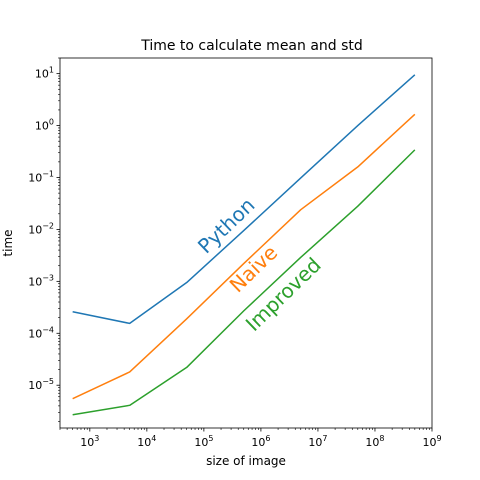  Describe the element at coordinates (246, 461) in the screenshot. I see `x-axis-label: size of image` at that location.